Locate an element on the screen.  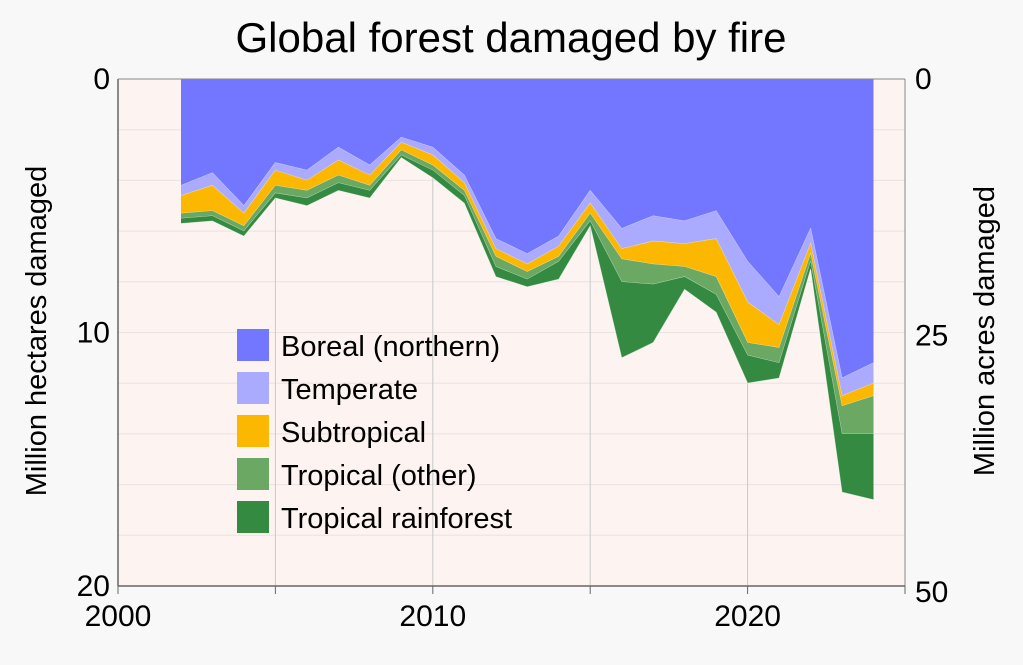
y-axis-label-right: Million acres damaged is located at coordinates (985, 331).